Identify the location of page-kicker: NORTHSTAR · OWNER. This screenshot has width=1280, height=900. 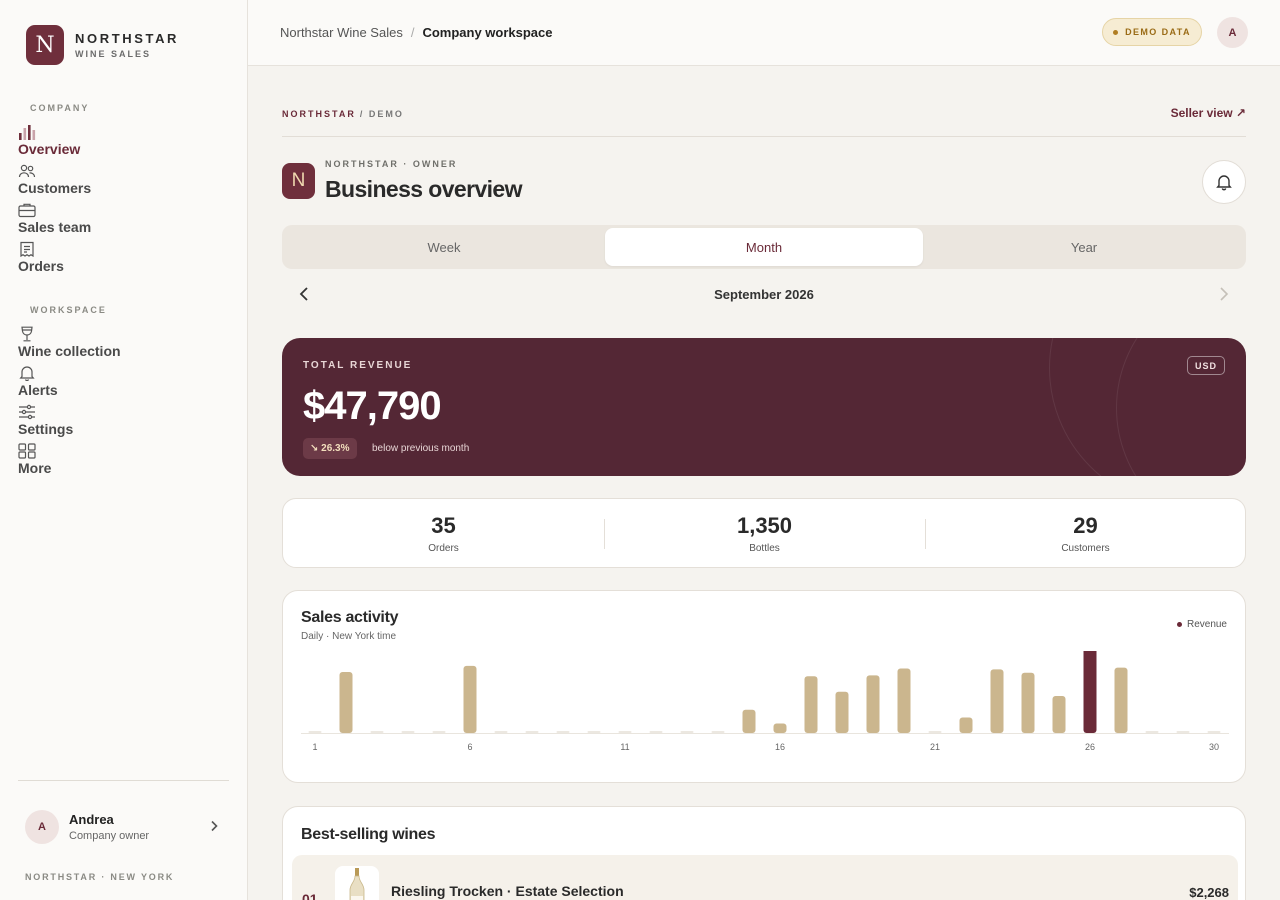
(391, 164).